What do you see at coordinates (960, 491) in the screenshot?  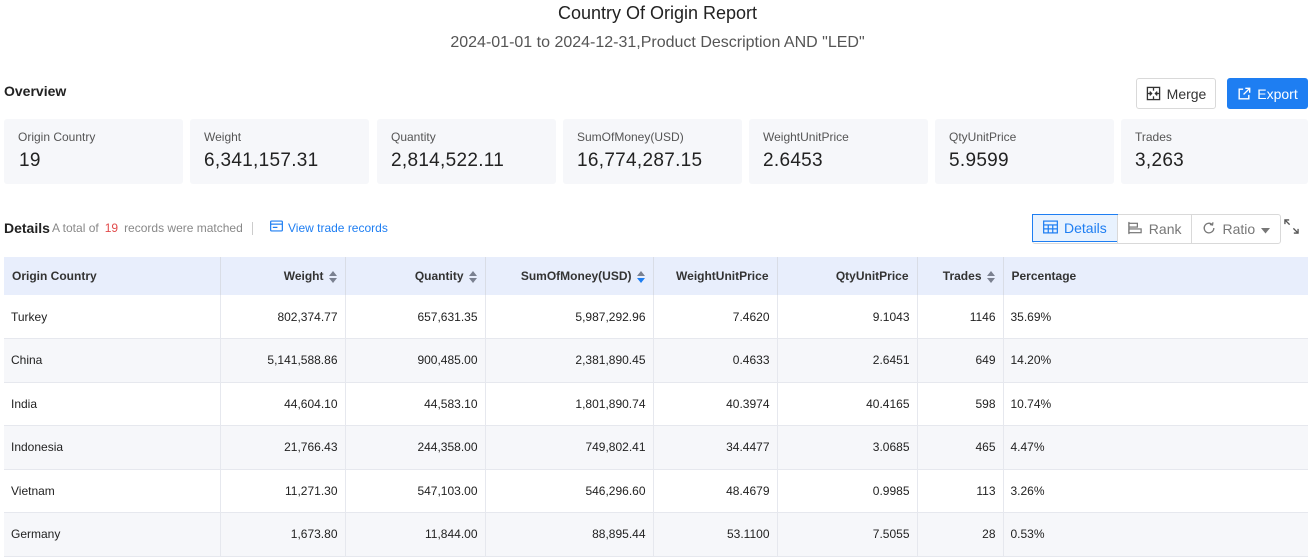 I see `cell-trades: 113` at bounding box center [960, 491].